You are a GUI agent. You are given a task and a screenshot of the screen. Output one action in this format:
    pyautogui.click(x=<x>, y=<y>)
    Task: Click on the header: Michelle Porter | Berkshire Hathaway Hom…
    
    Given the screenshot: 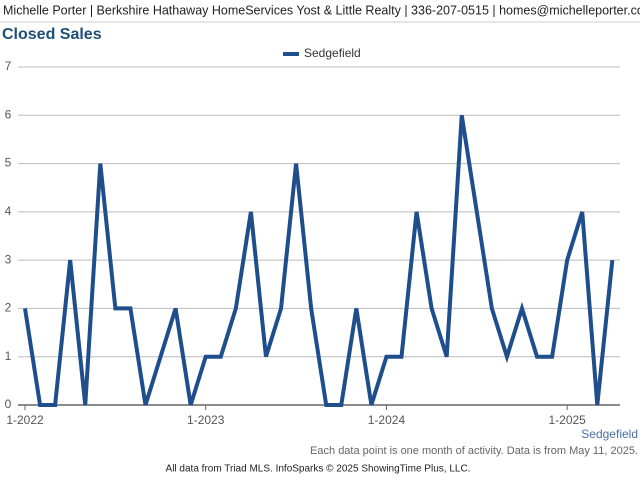 What is the action you would take?
    pyautogui.click(x=321, y=10)
    